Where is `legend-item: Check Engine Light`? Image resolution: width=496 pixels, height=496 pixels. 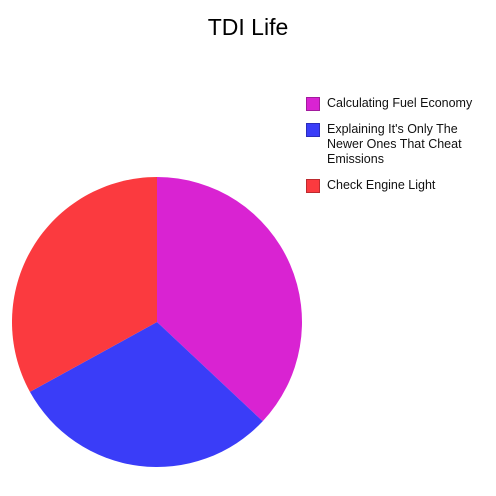 legend-item: Check Engine Light is located at coordinates (399, 185).